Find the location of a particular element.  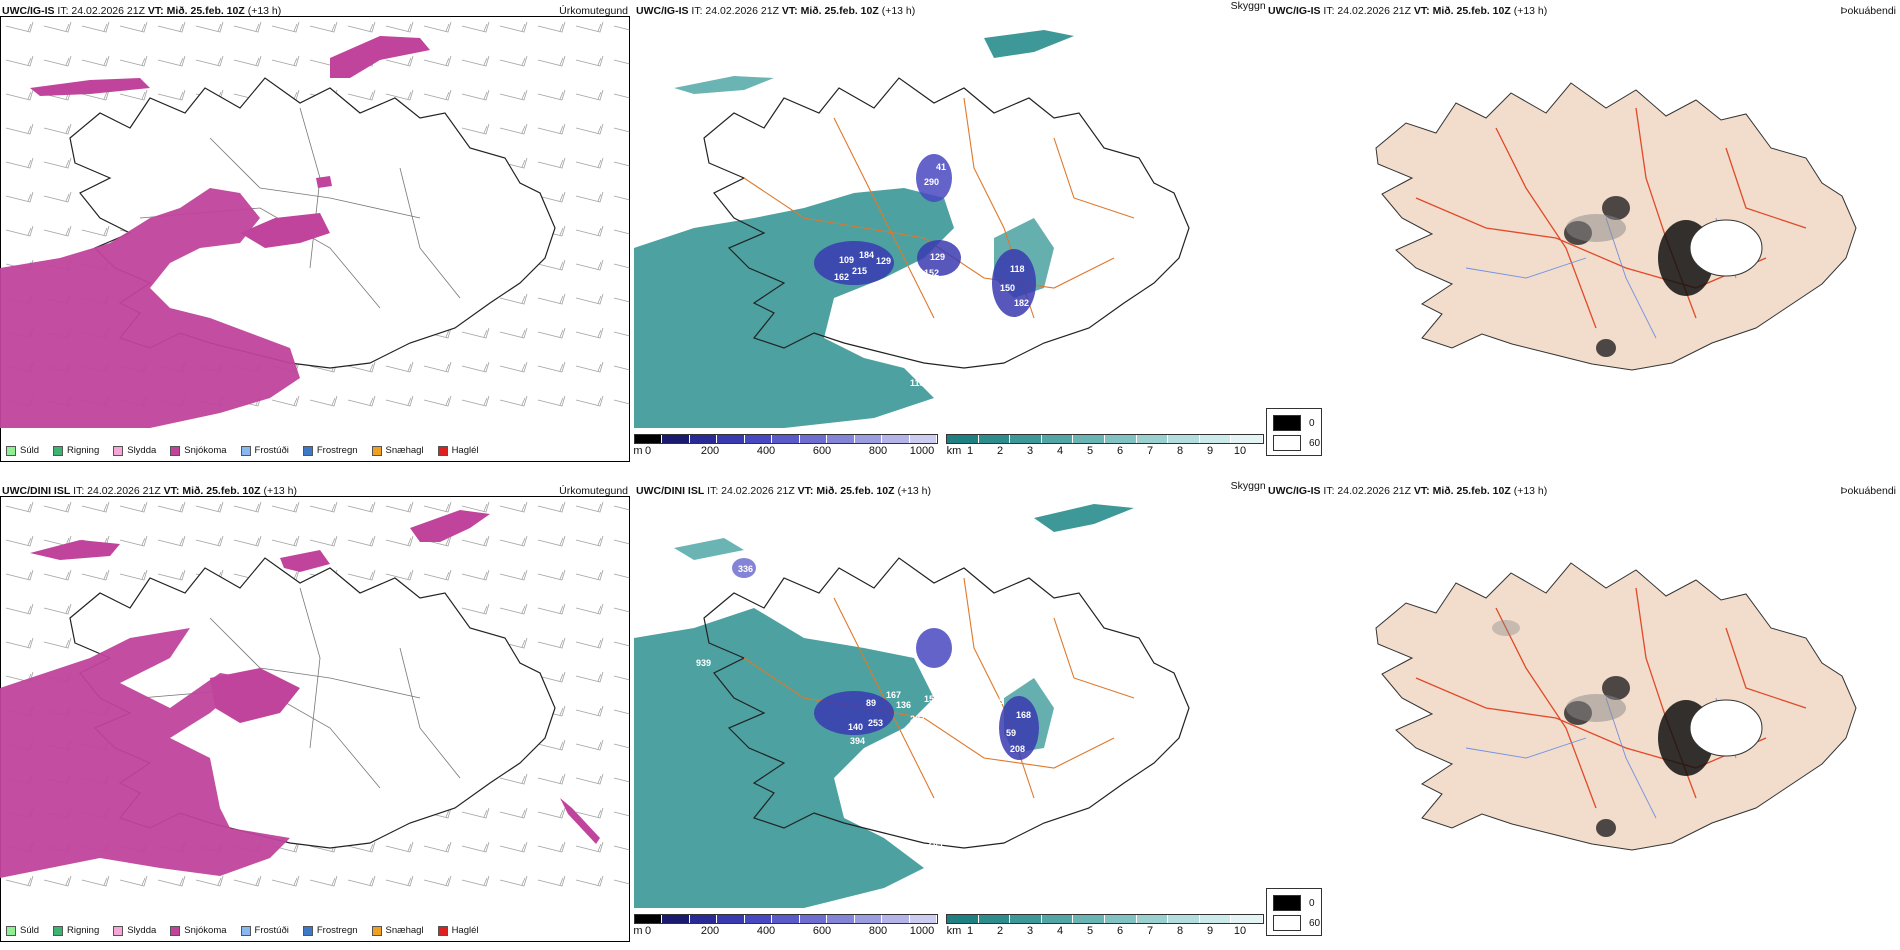

bar-unit: km is located at coordinates (954, 931).